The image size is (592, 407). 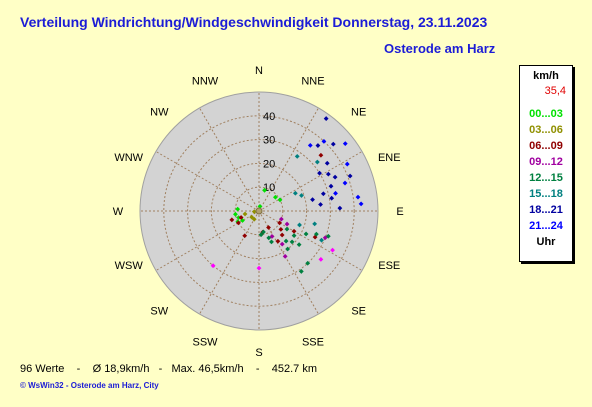 I want to click on direction-label-w: W, so click(x=118, y=212).